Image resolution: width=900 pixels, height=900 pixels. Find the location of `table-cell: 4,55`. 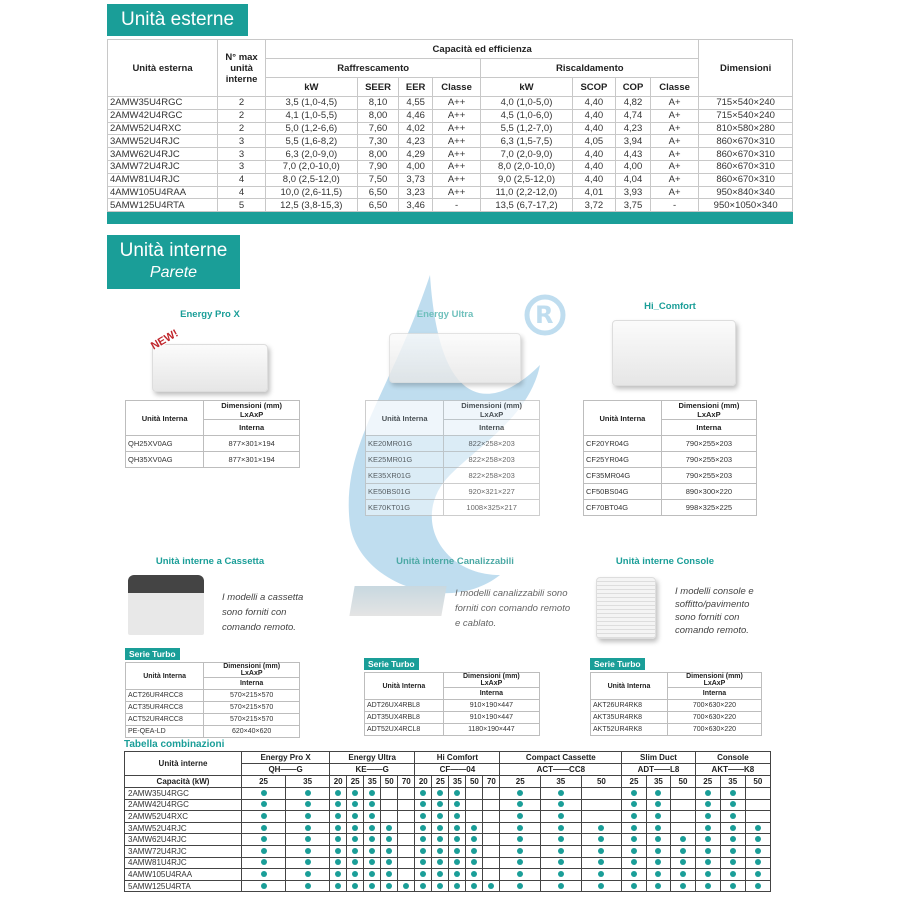

table-cell: 4,55 is located at coordinates (415, 103).